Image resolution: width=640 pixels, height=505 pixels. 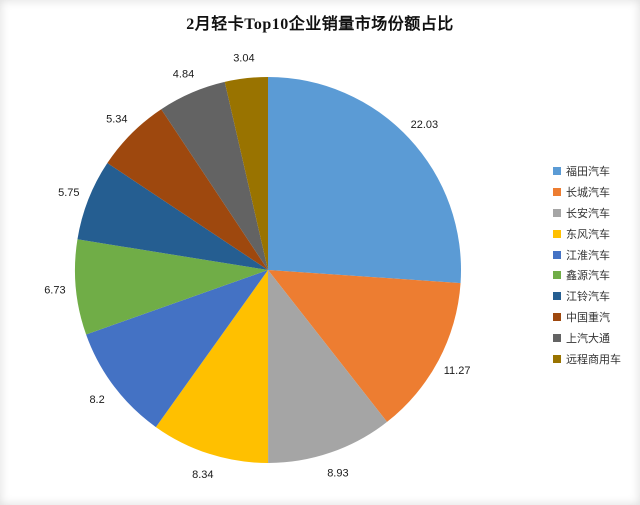 I want to click on legend-item-远程商用车: 远程商用车, so click(x=587, y=358).